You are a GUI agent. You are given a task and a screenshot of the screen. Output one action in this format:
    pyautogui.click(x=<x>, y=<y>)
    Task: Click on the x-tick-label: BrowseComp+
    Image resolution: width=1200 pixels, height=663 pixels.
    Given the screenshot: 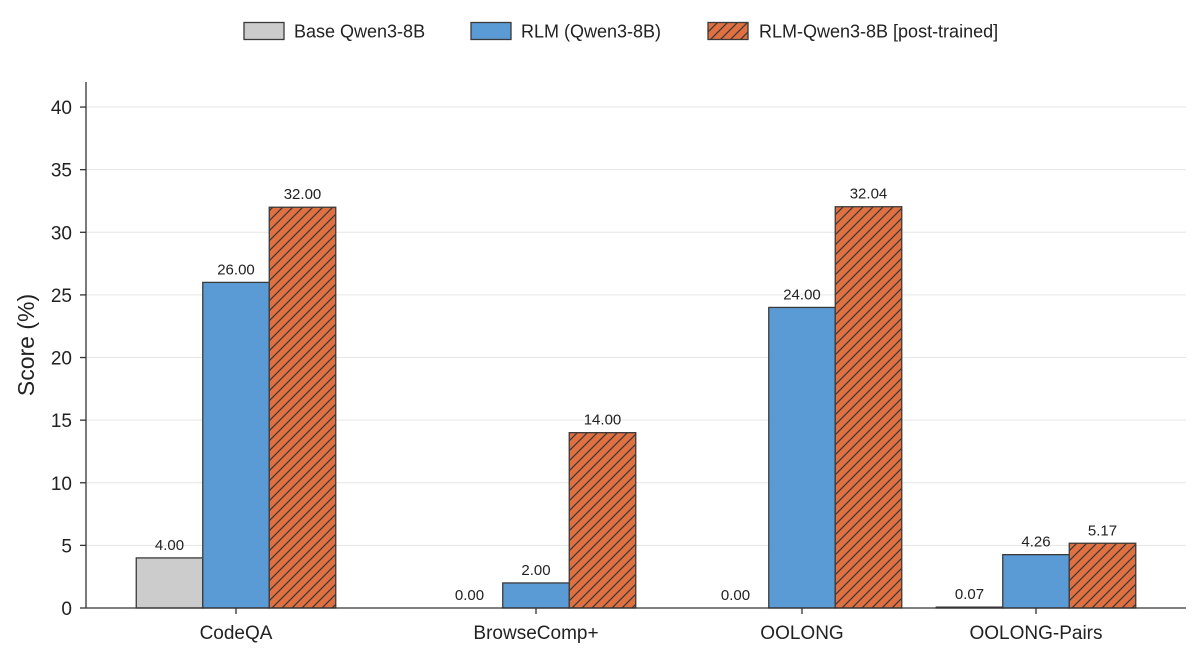 What is the action you would take?
    pyautogui.click(x=535, y=633)
    